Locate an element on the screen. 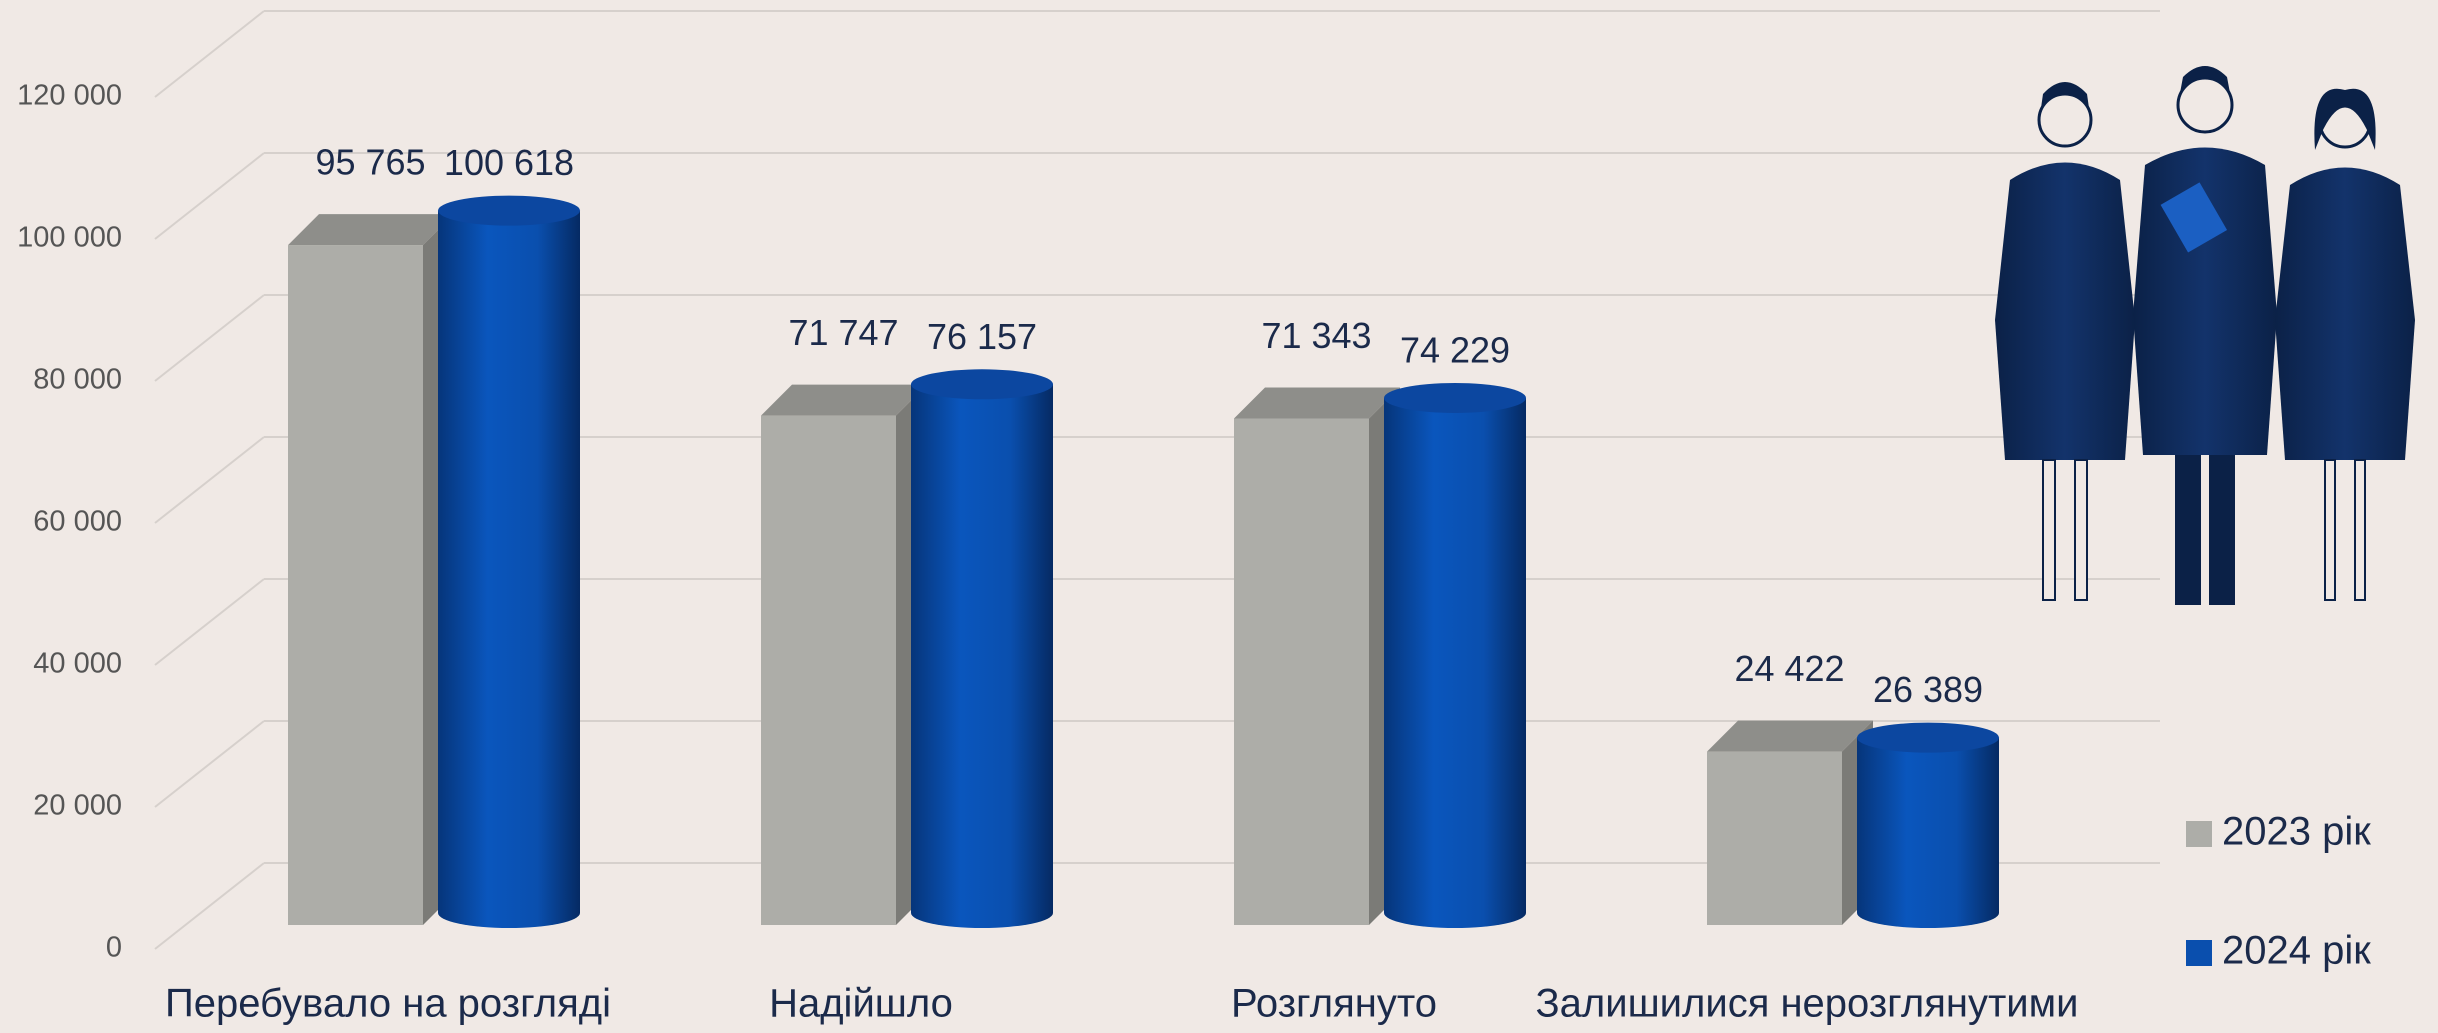  value-label: 71 343 is located at coordinates (1316, 335).